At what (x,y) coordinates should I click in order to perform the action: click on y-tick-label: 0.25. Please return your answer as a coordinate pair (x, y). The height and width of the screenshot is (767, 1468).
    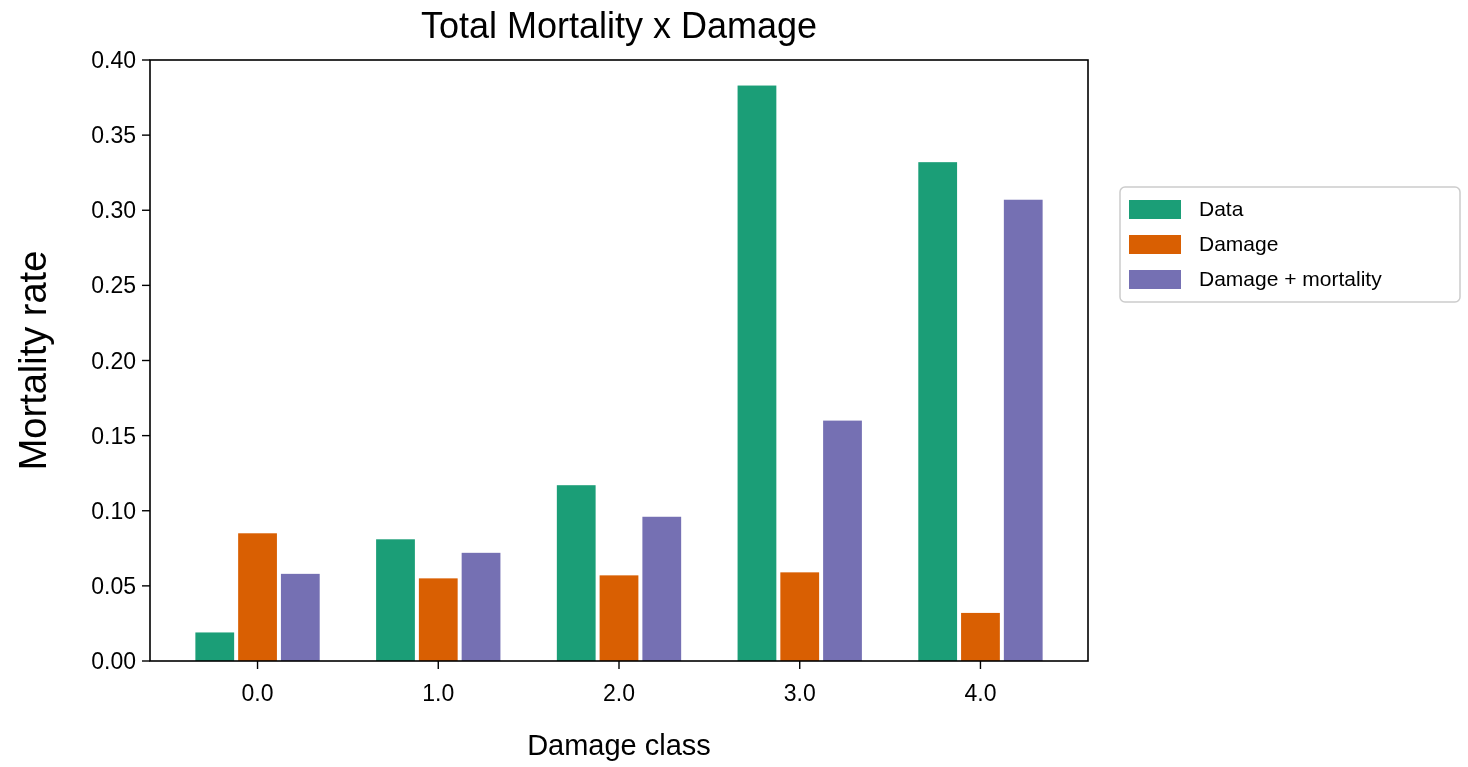
    Looking at the image, I should click on (113, 285).